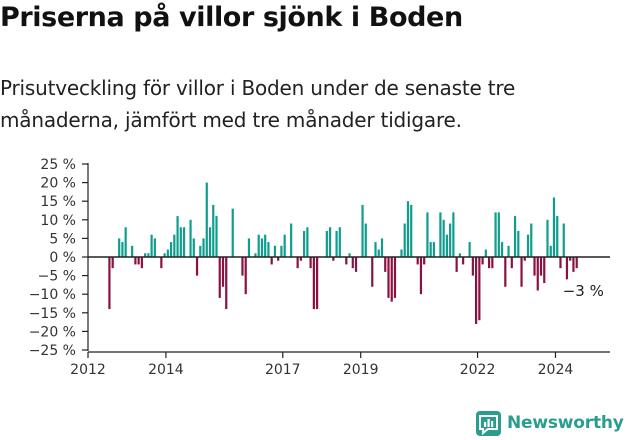 The height and width of the screenshot is (440, 631). What do you see at coordinates (340, 363) in the screenshot?
I see `x-axis: 2012 2014 2017 2019 2022 2024` at bounding box center [340, 363].